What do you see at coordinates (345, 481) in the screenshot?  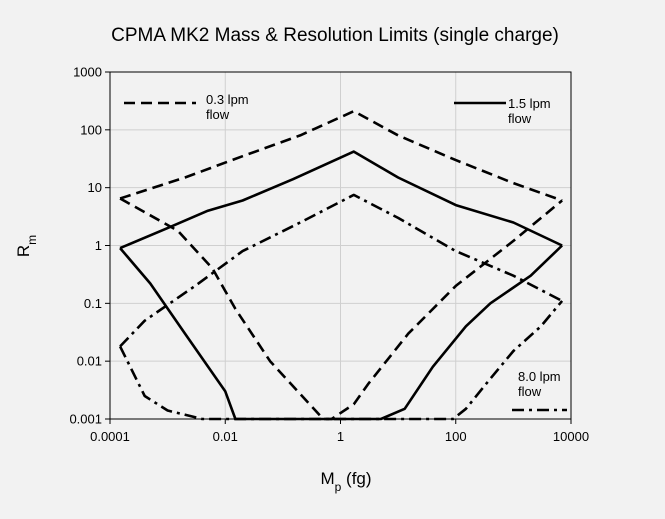 I see `x-axis-title: Mp (fg)` at bounding box center [345, 481].